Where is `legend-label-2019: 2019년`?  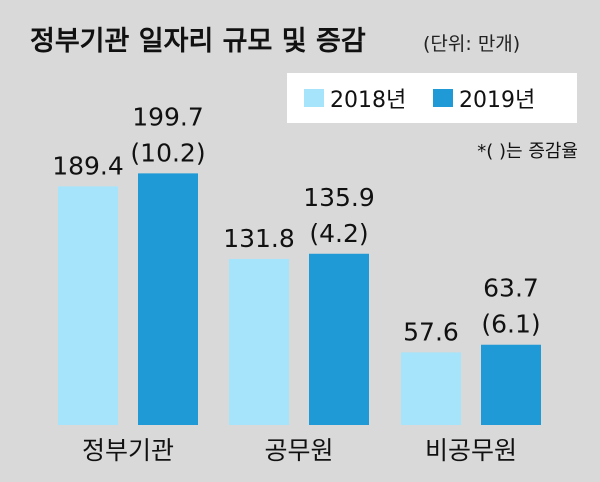 legend-label-2019: 2019년 is located at coordinates (497, 100).